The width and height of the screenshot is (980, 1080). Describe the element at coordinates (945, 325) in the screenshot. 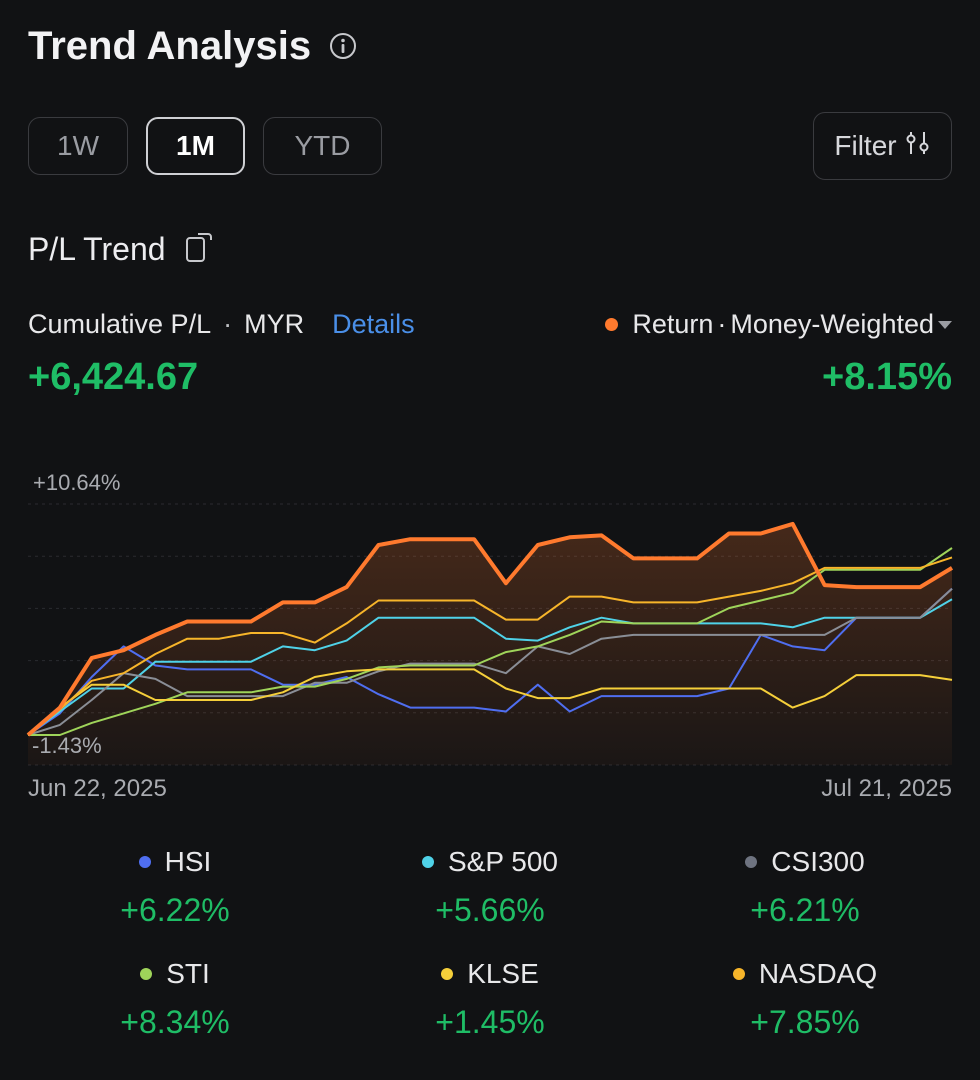

I see `chevron-down-icon` at that location.